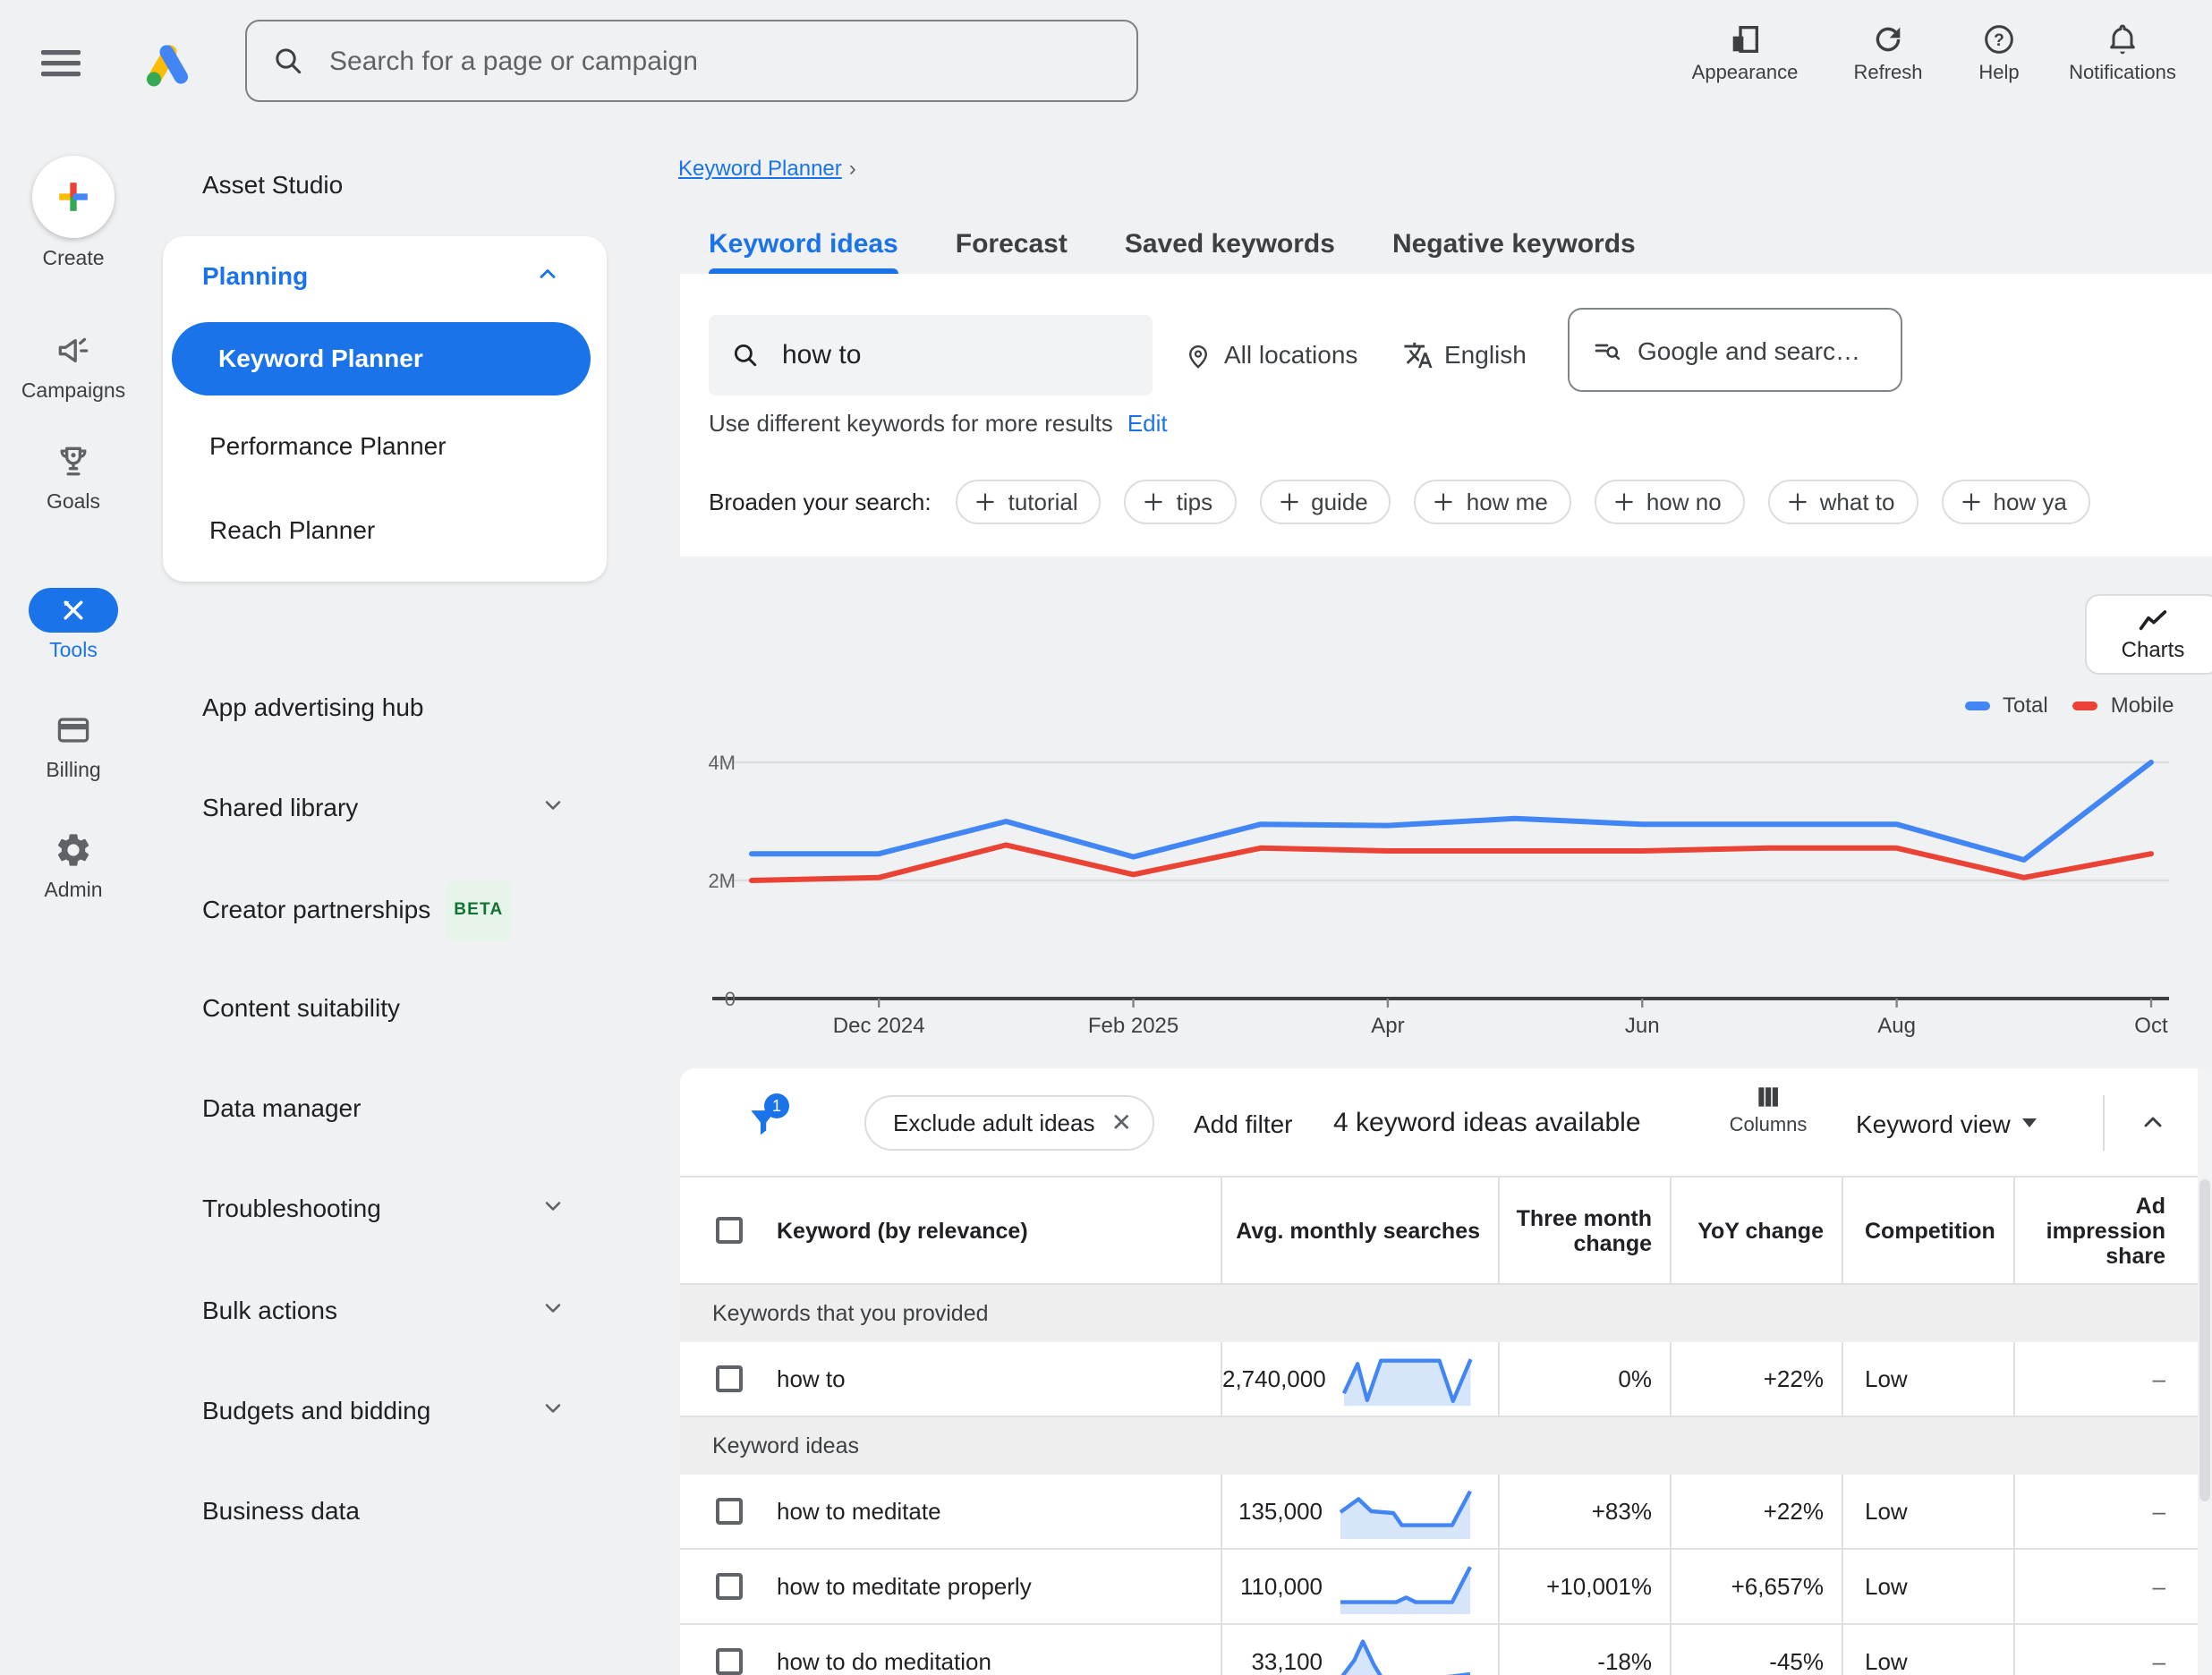 The height and width of the screenshot is (1675, 2212). I want to click on rail-item-tools: Tools, so click(73, 624).